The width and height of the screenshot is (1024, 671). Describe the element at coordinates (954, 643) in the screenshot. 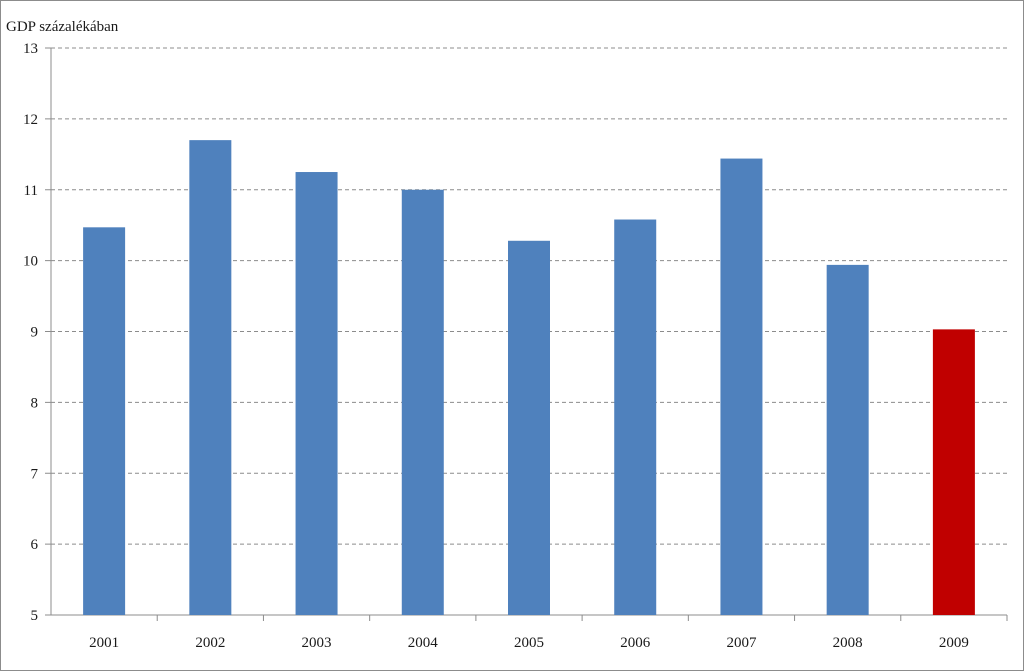

I see `x-tick-label: 2009` at that location.